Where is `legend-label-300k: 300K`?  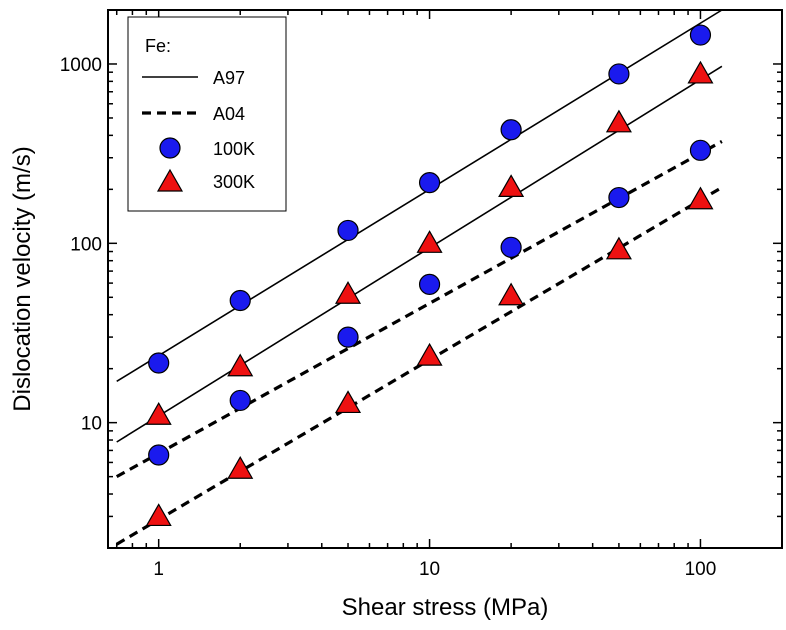
legend-label-300k: 300K is located at coordinates (234, 182).